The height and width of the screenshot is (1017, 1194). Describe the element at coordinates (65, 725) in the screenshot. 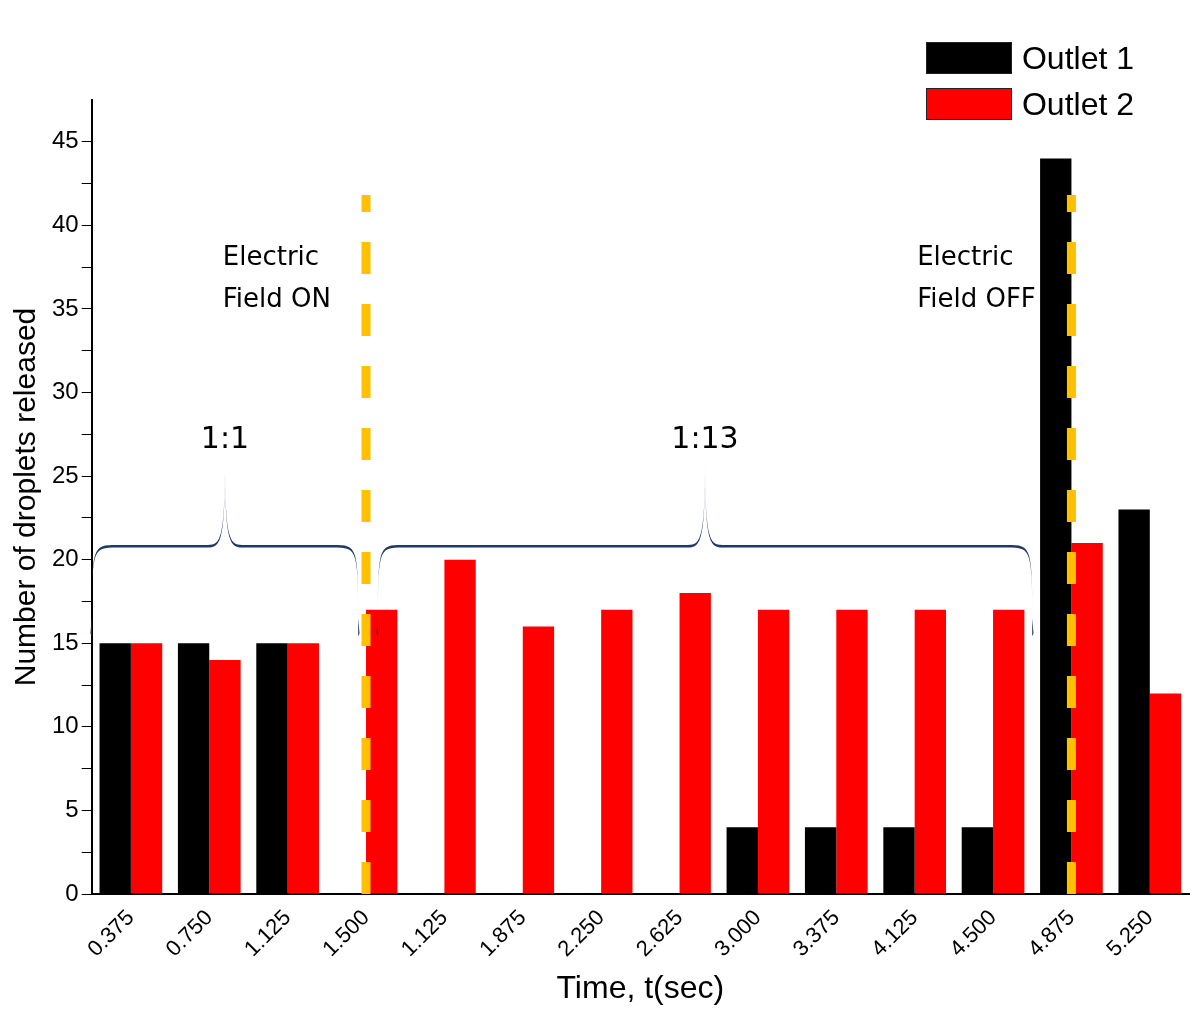

I see `y-tick-label: 10` at that location.